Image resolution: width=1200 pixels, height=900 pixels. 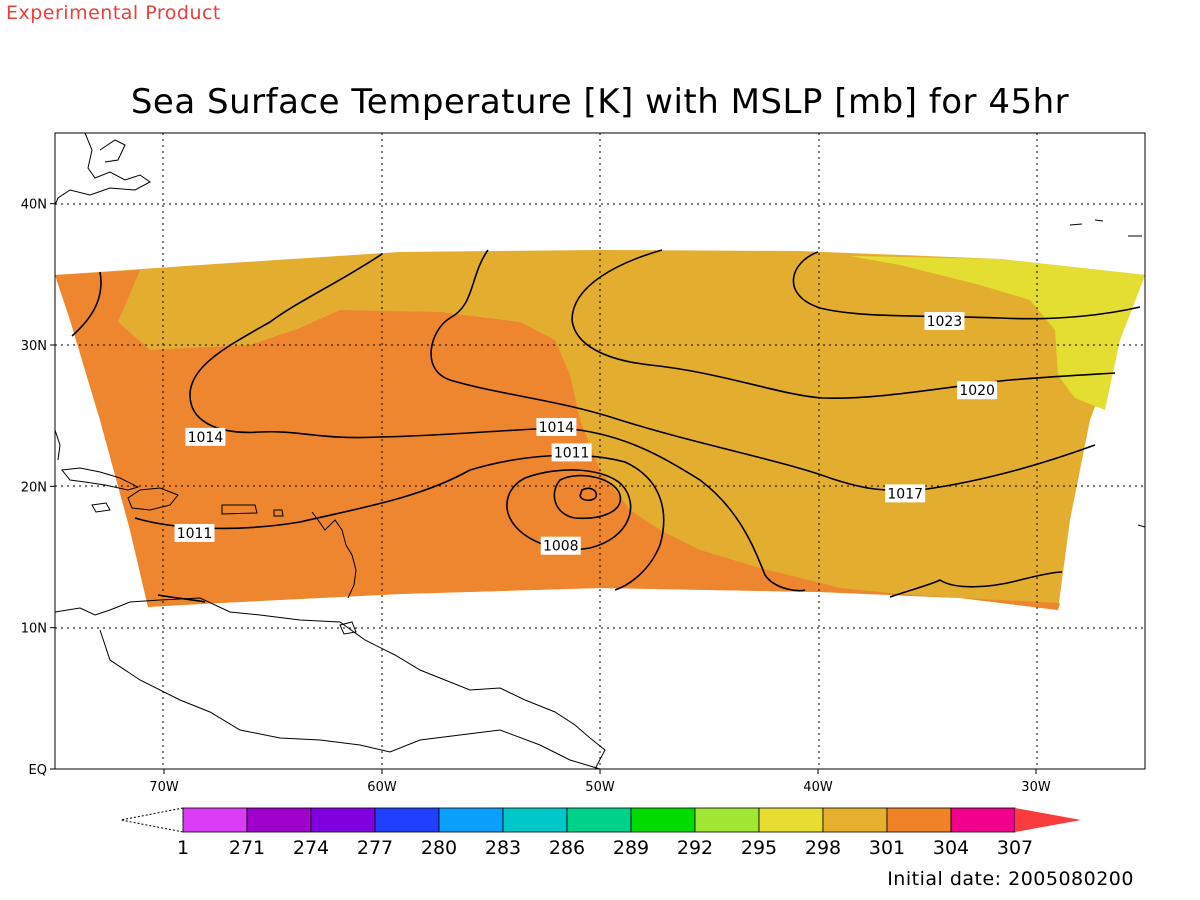 I want to click on isobar-label: 1017, so click(x=905, y=494).